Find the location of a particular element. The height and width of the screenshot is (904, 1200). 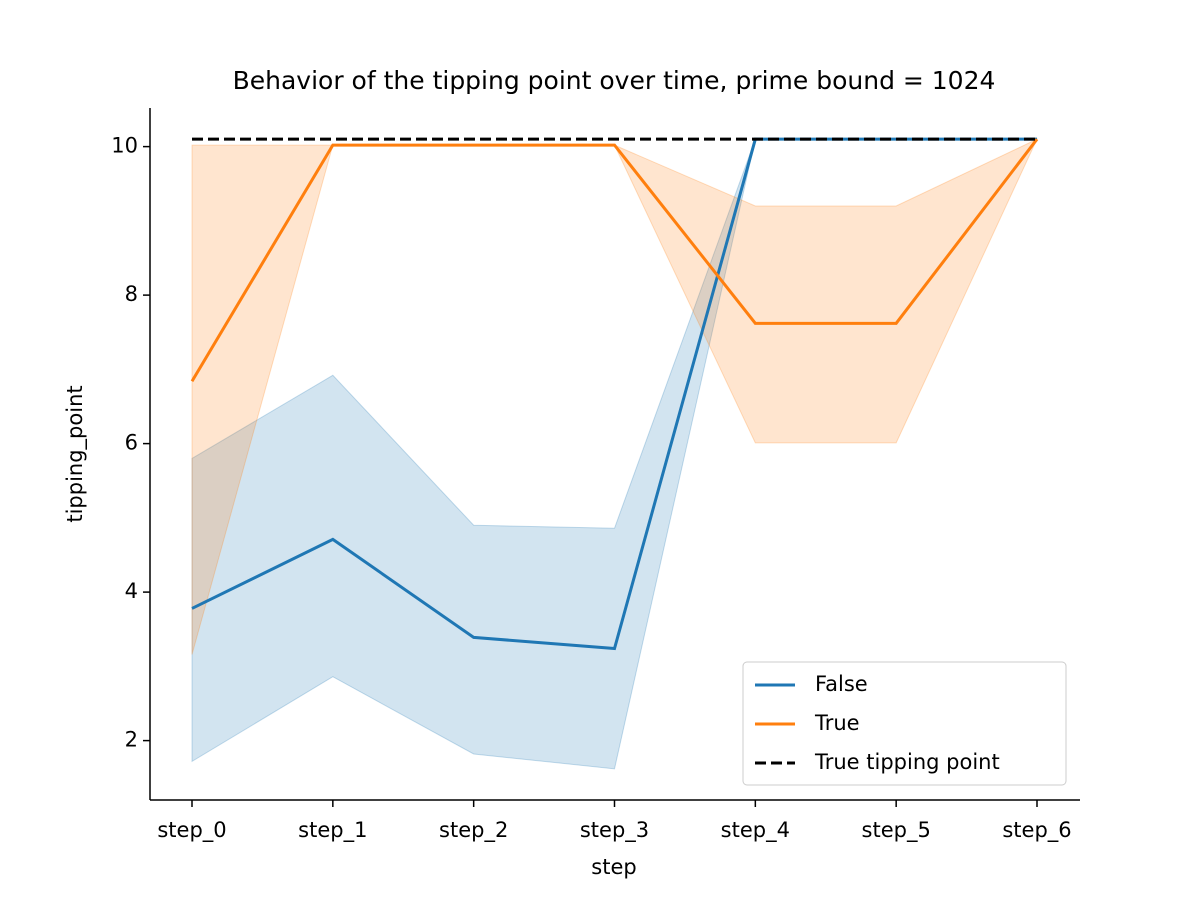

x-tick-label: step_2 is located at coordinates (473, 830).